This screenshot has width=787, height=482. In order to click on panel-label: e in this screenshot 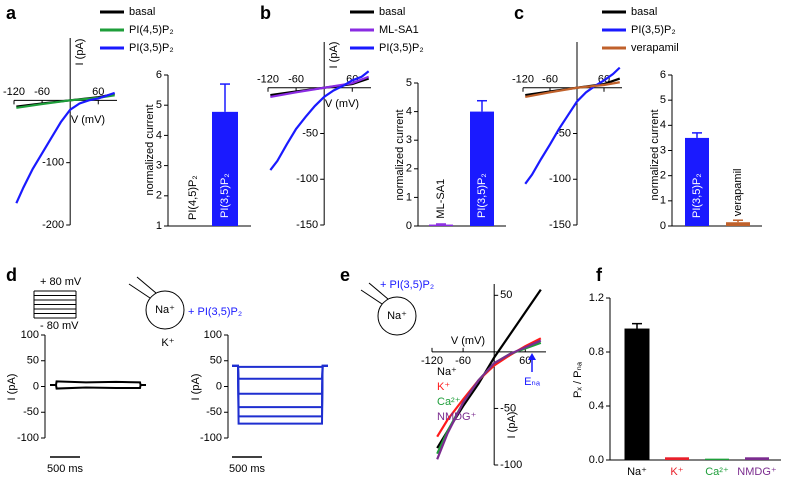, I will do `click(345, 275)`.